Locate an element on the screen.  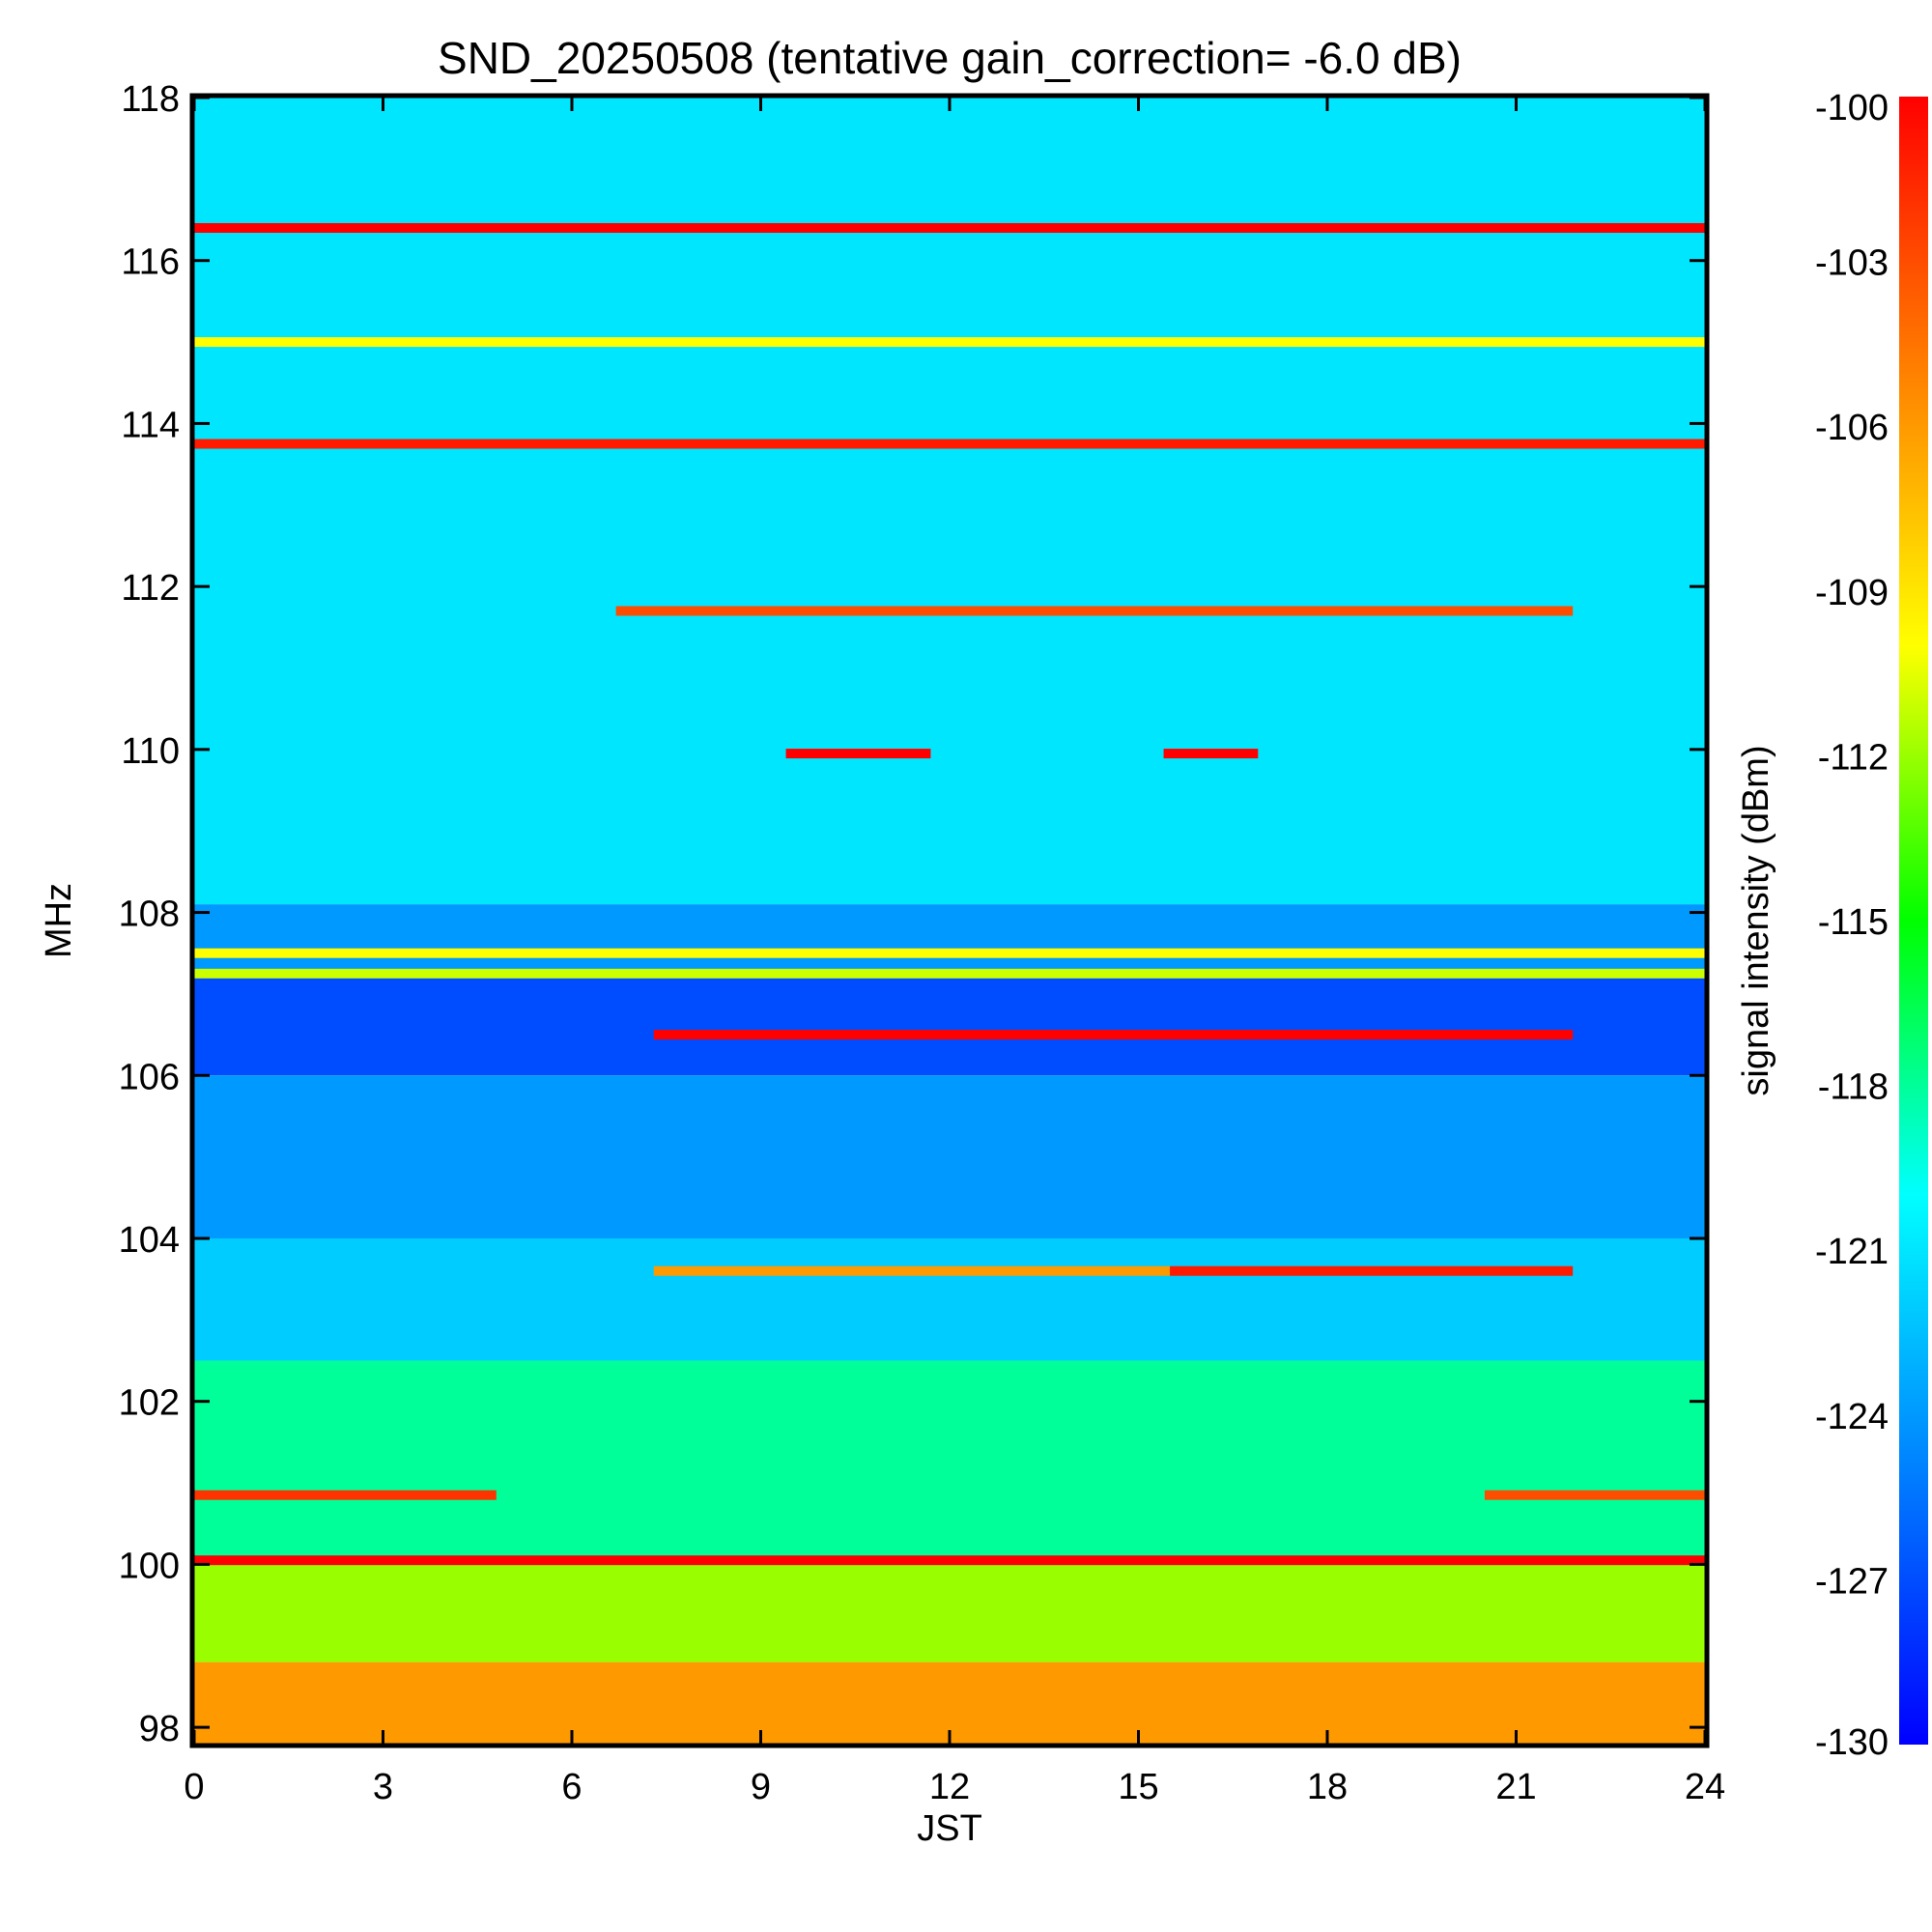
y-tick-label: 112 is located at coordinates (150, 588).